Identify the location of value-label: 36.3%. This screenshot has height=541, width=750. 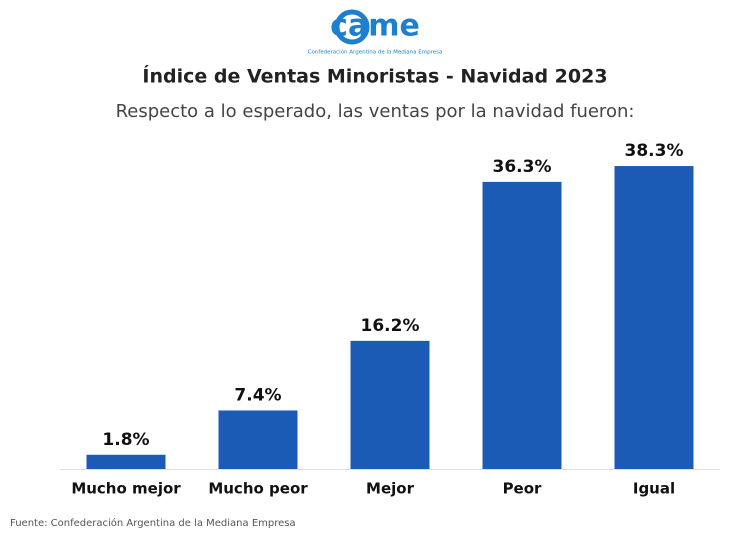
(522, 167).